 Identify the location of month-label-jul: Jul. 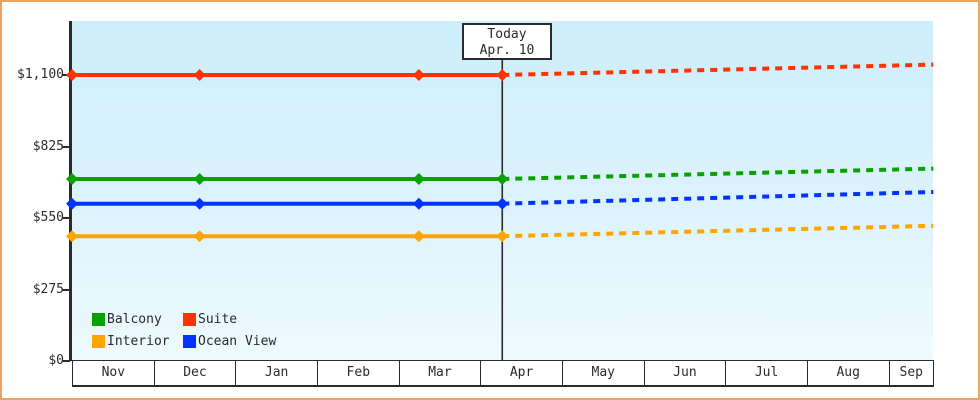
(767, 373).